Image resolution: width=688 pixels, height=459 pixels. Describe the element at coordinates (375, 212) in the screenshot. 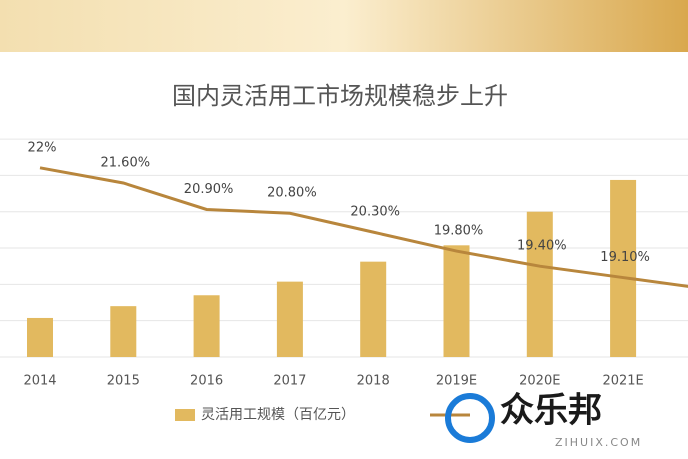

I see `data-label: 20.30%` at that location.